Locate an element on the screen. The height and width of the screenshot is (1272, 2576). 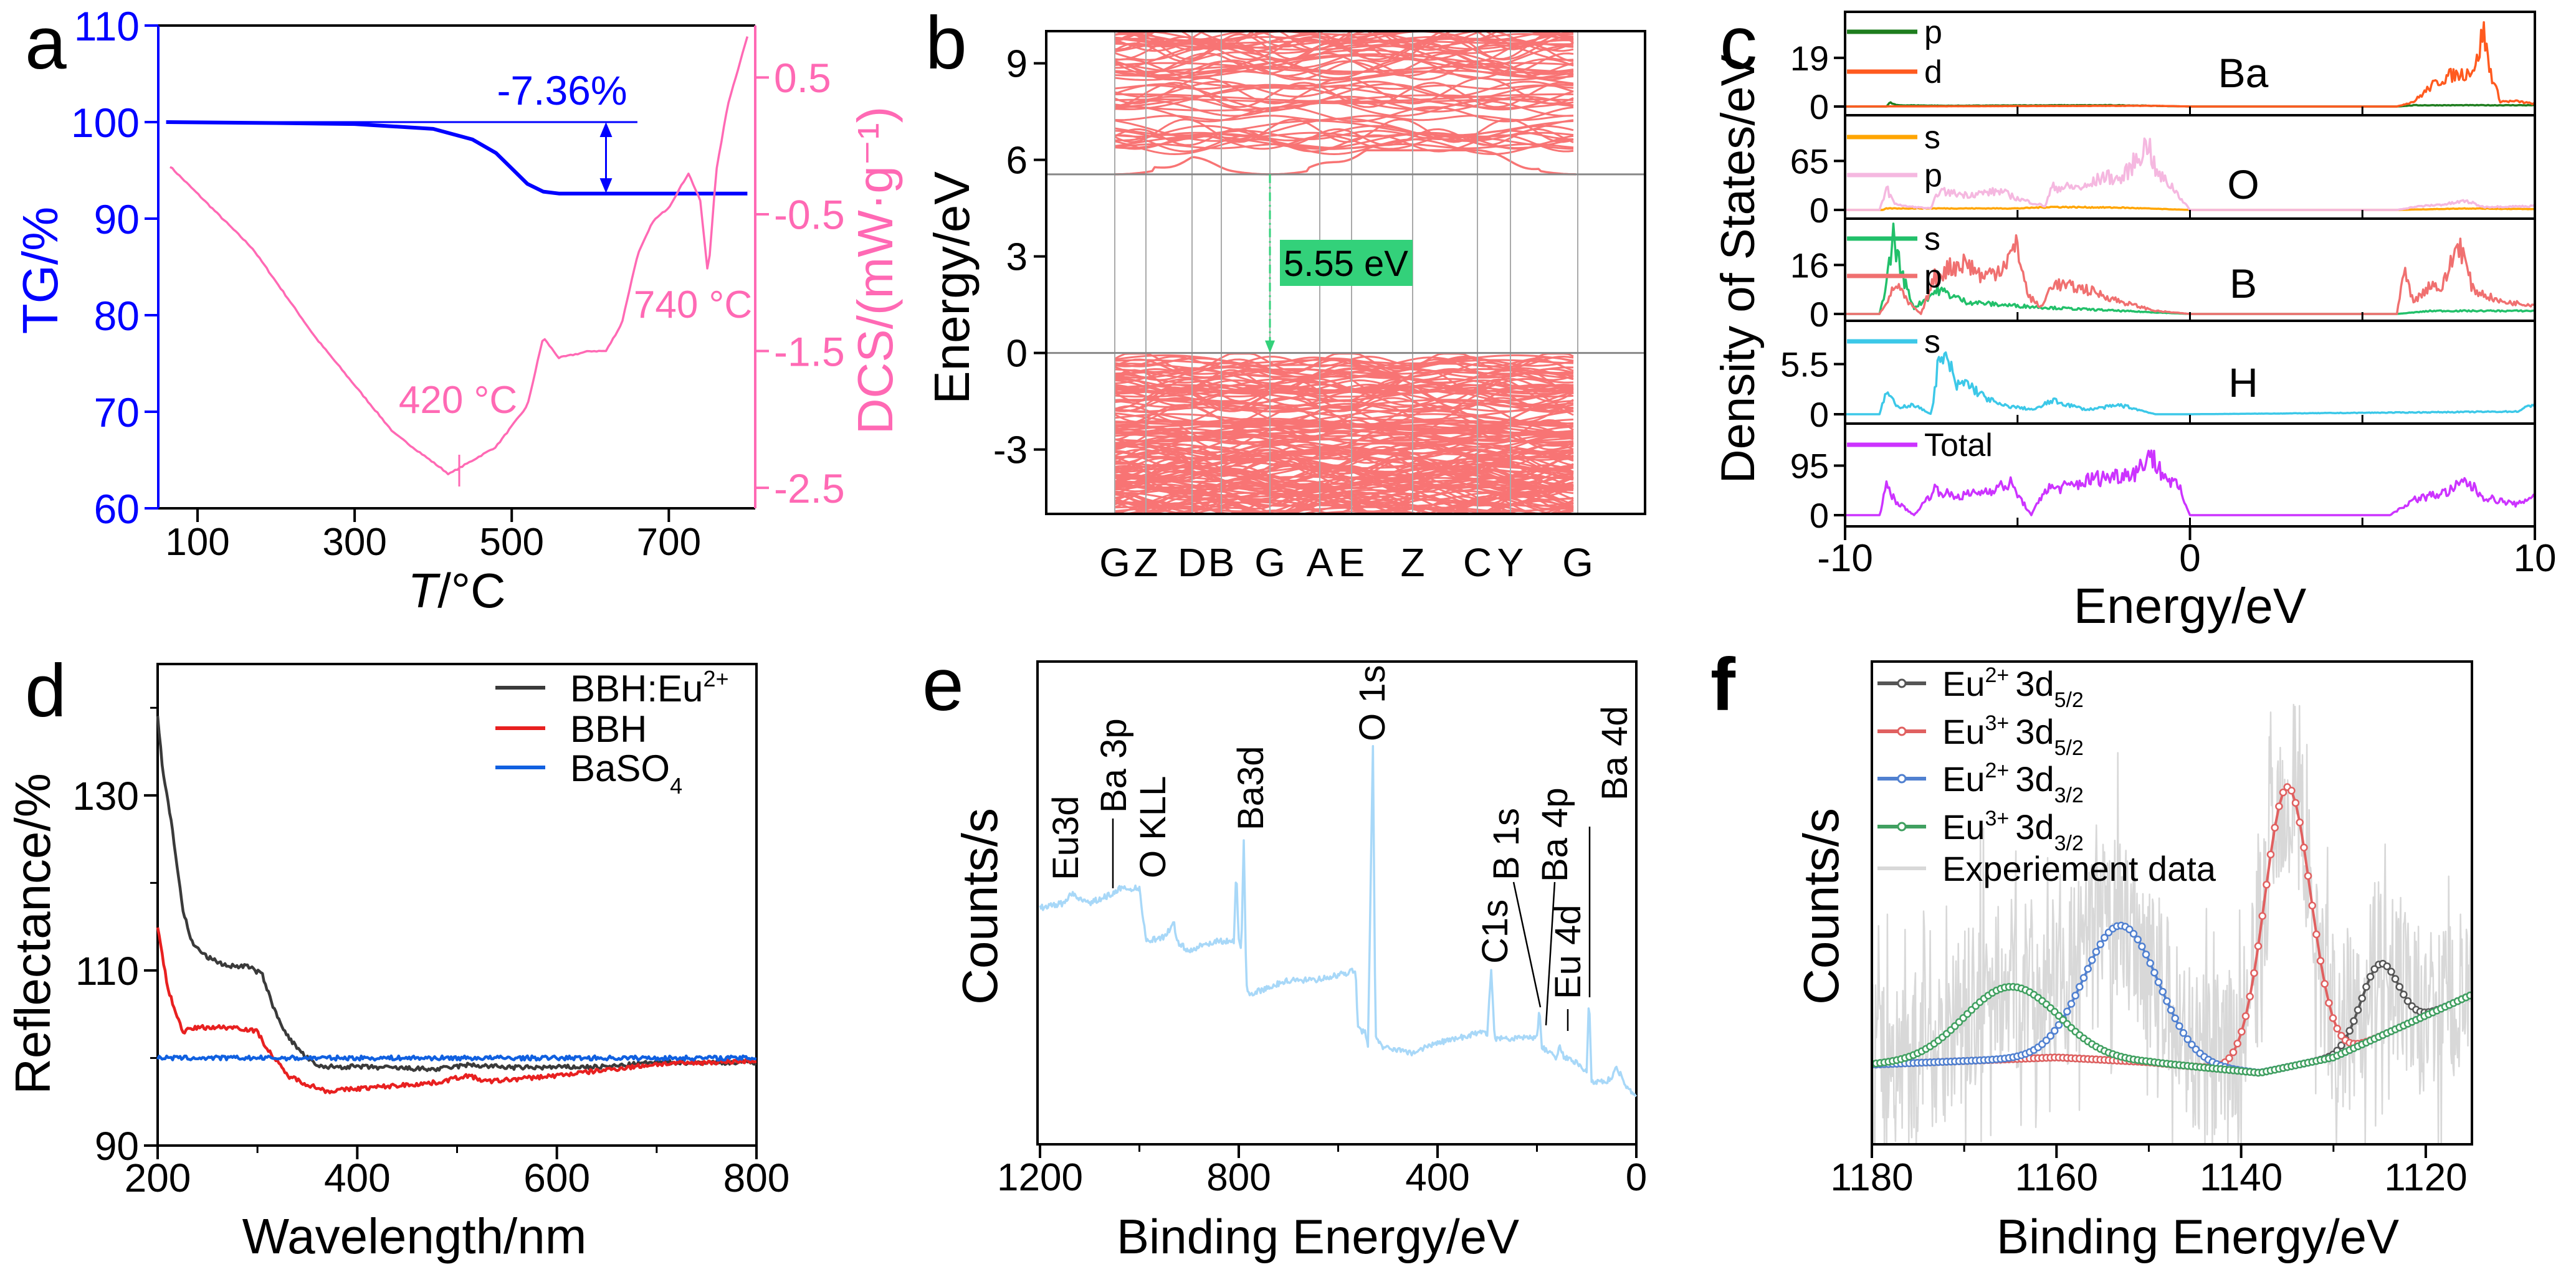
y-tick-label: -1.5 is located at coordinates (810, 351).